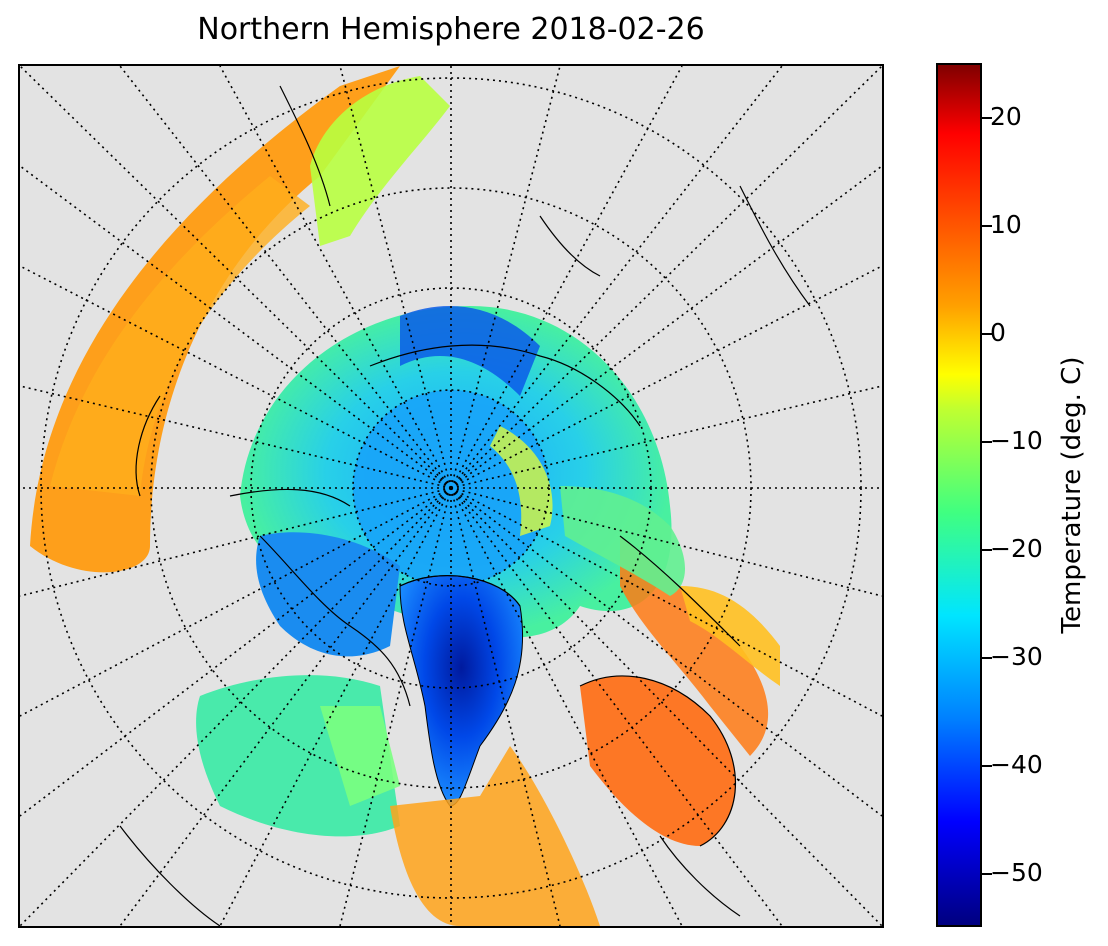 The width and height of the screenshot is (1108, 946). What do you see at coordinates (694, 646) in the screenshot?
I see `europe-russia-warm` at bounding box center [694, 646].